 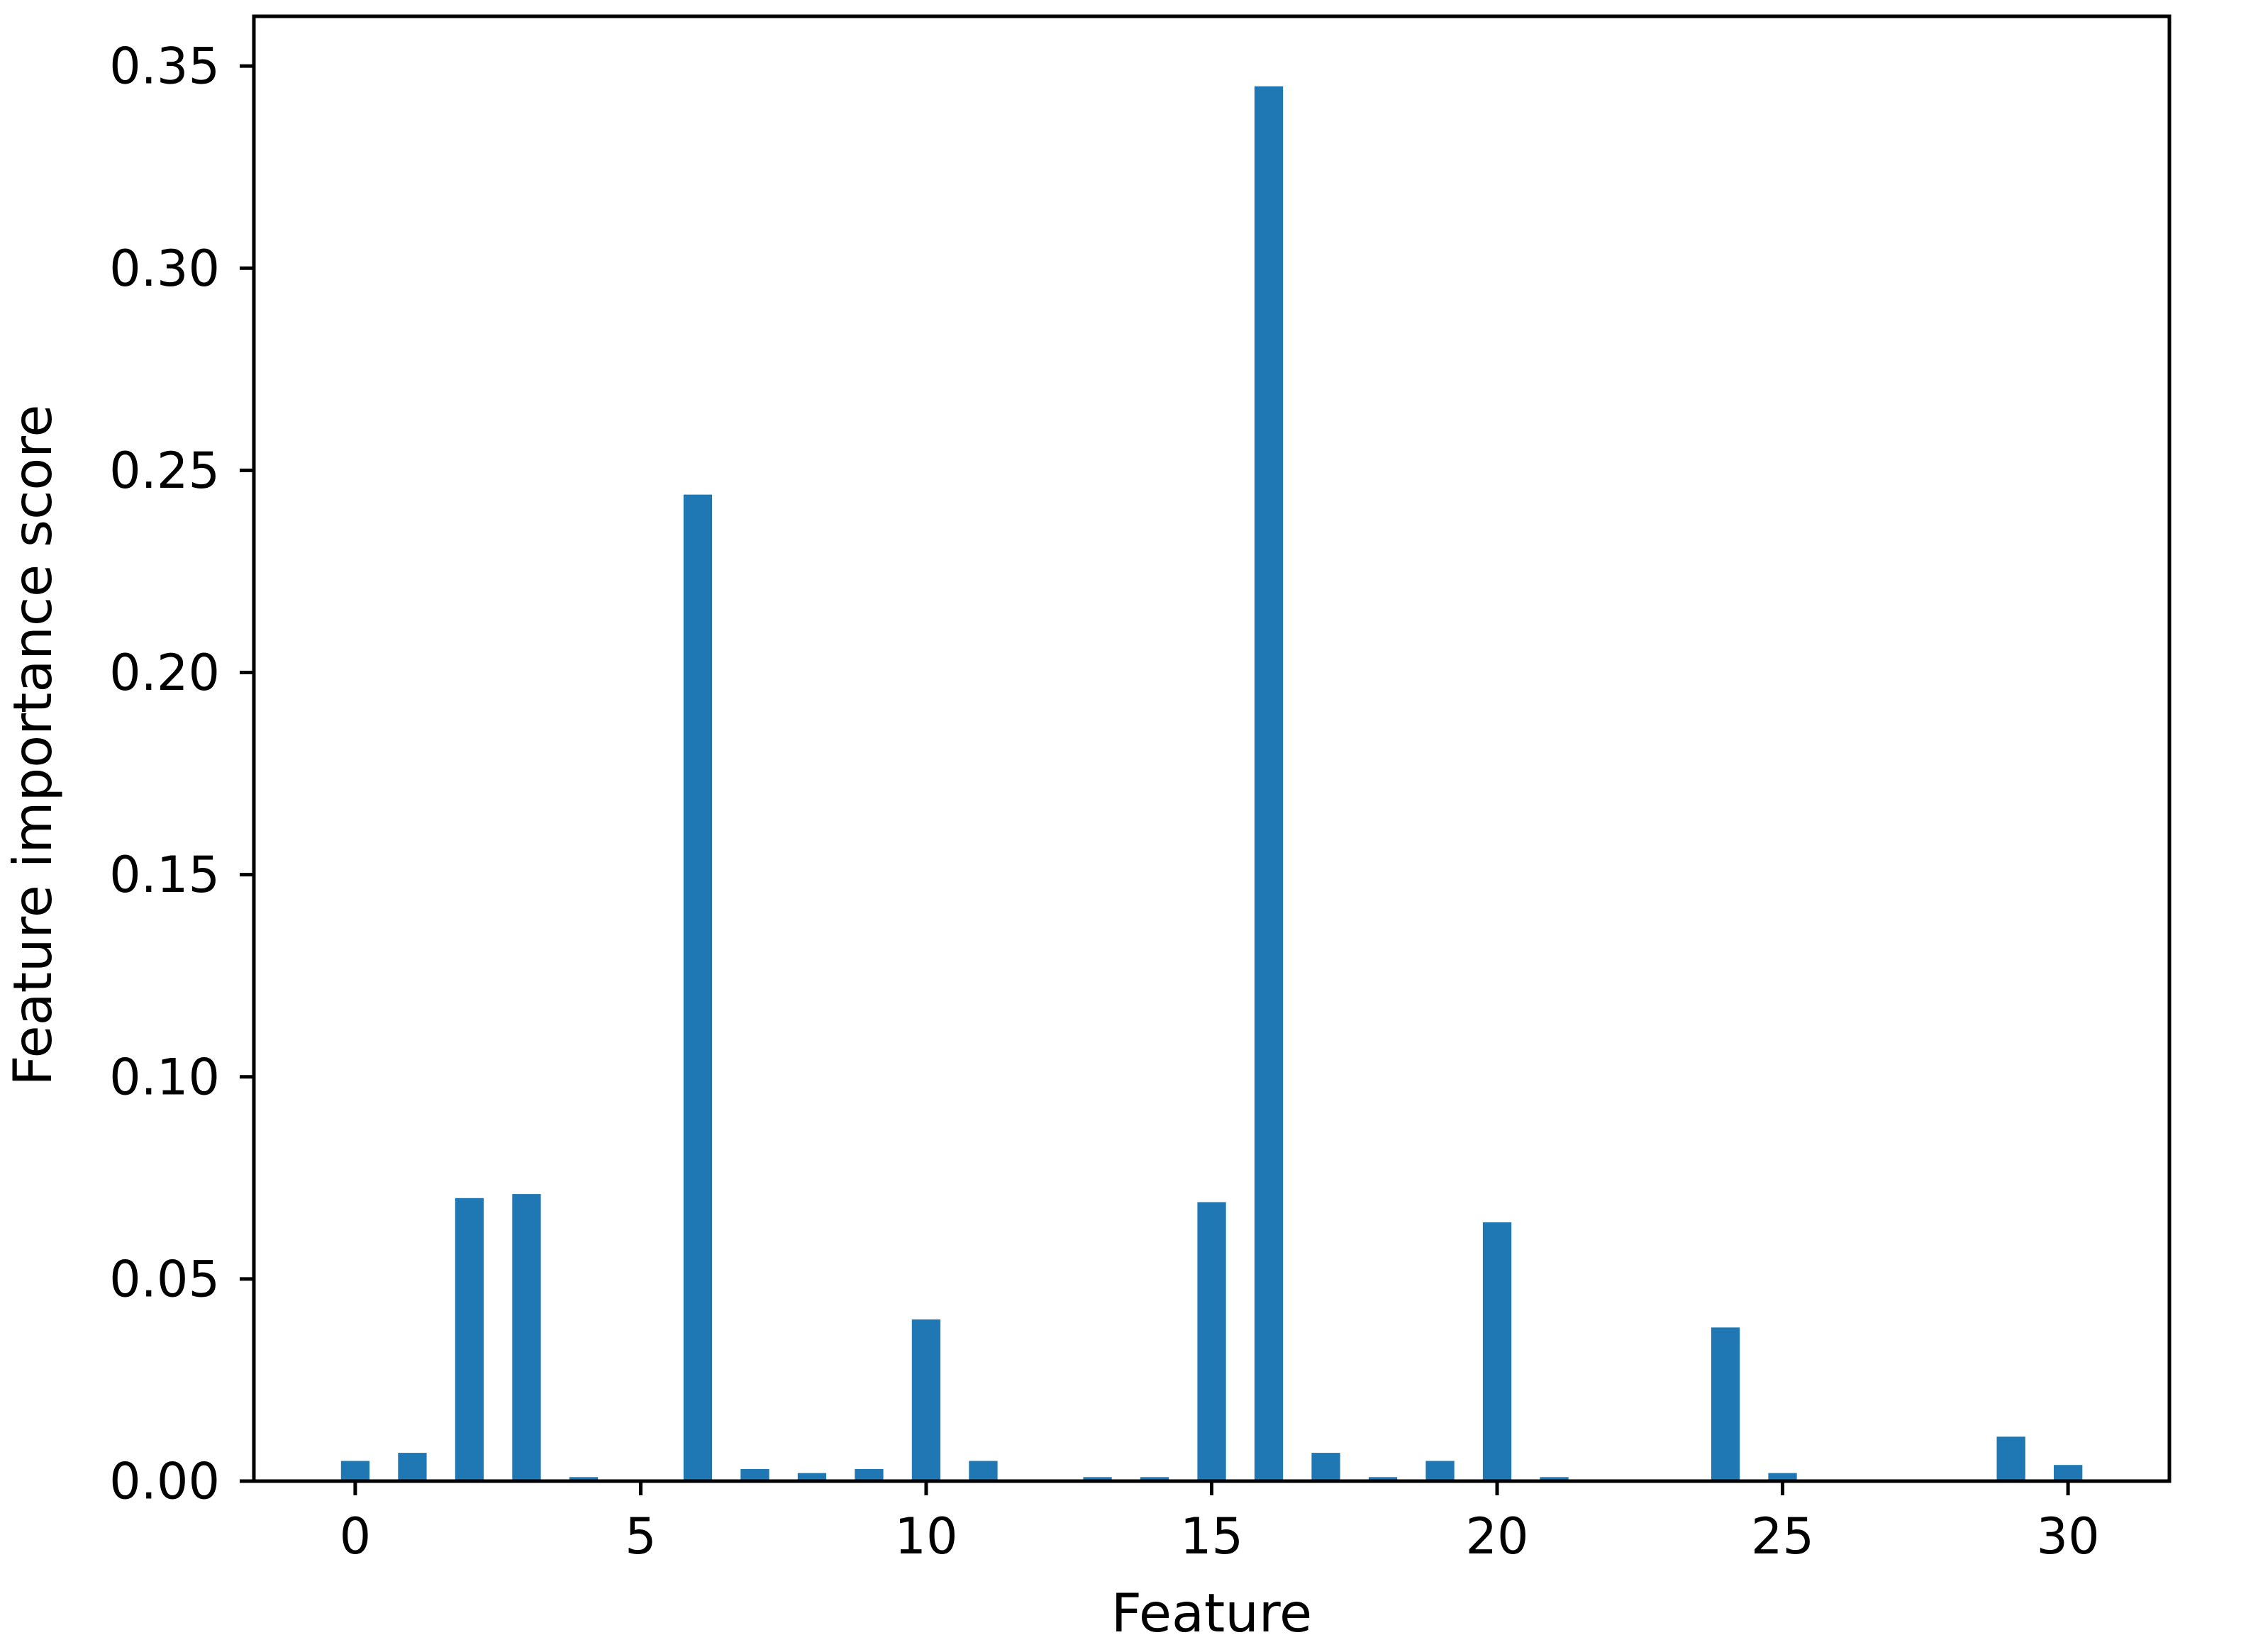 What do you see at coordinates (164, 875) in the screenshot?
I see `y-tick-label: 0.15` at bounding box center [164, 875].